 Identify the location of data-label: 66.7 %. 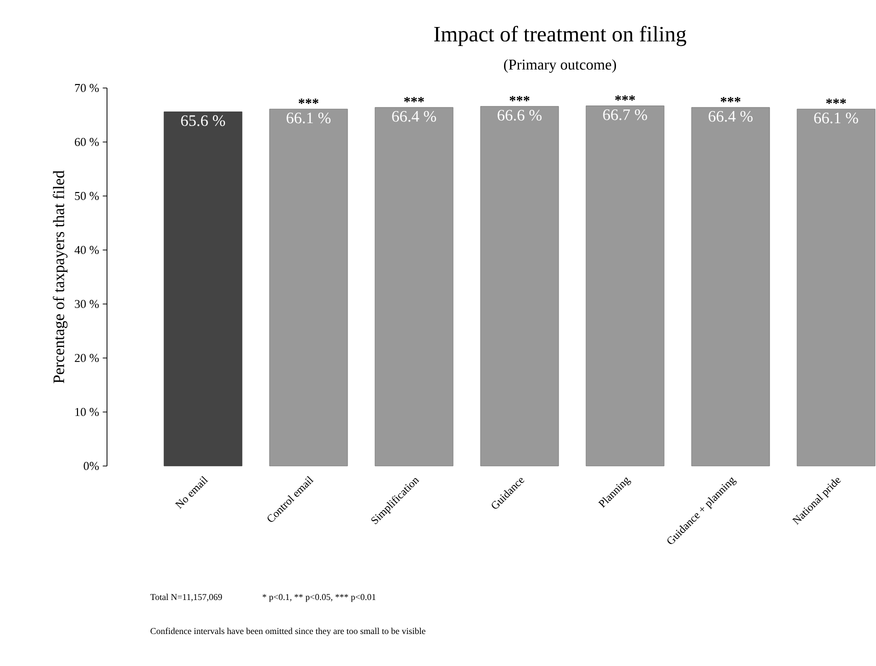
(625, 114).